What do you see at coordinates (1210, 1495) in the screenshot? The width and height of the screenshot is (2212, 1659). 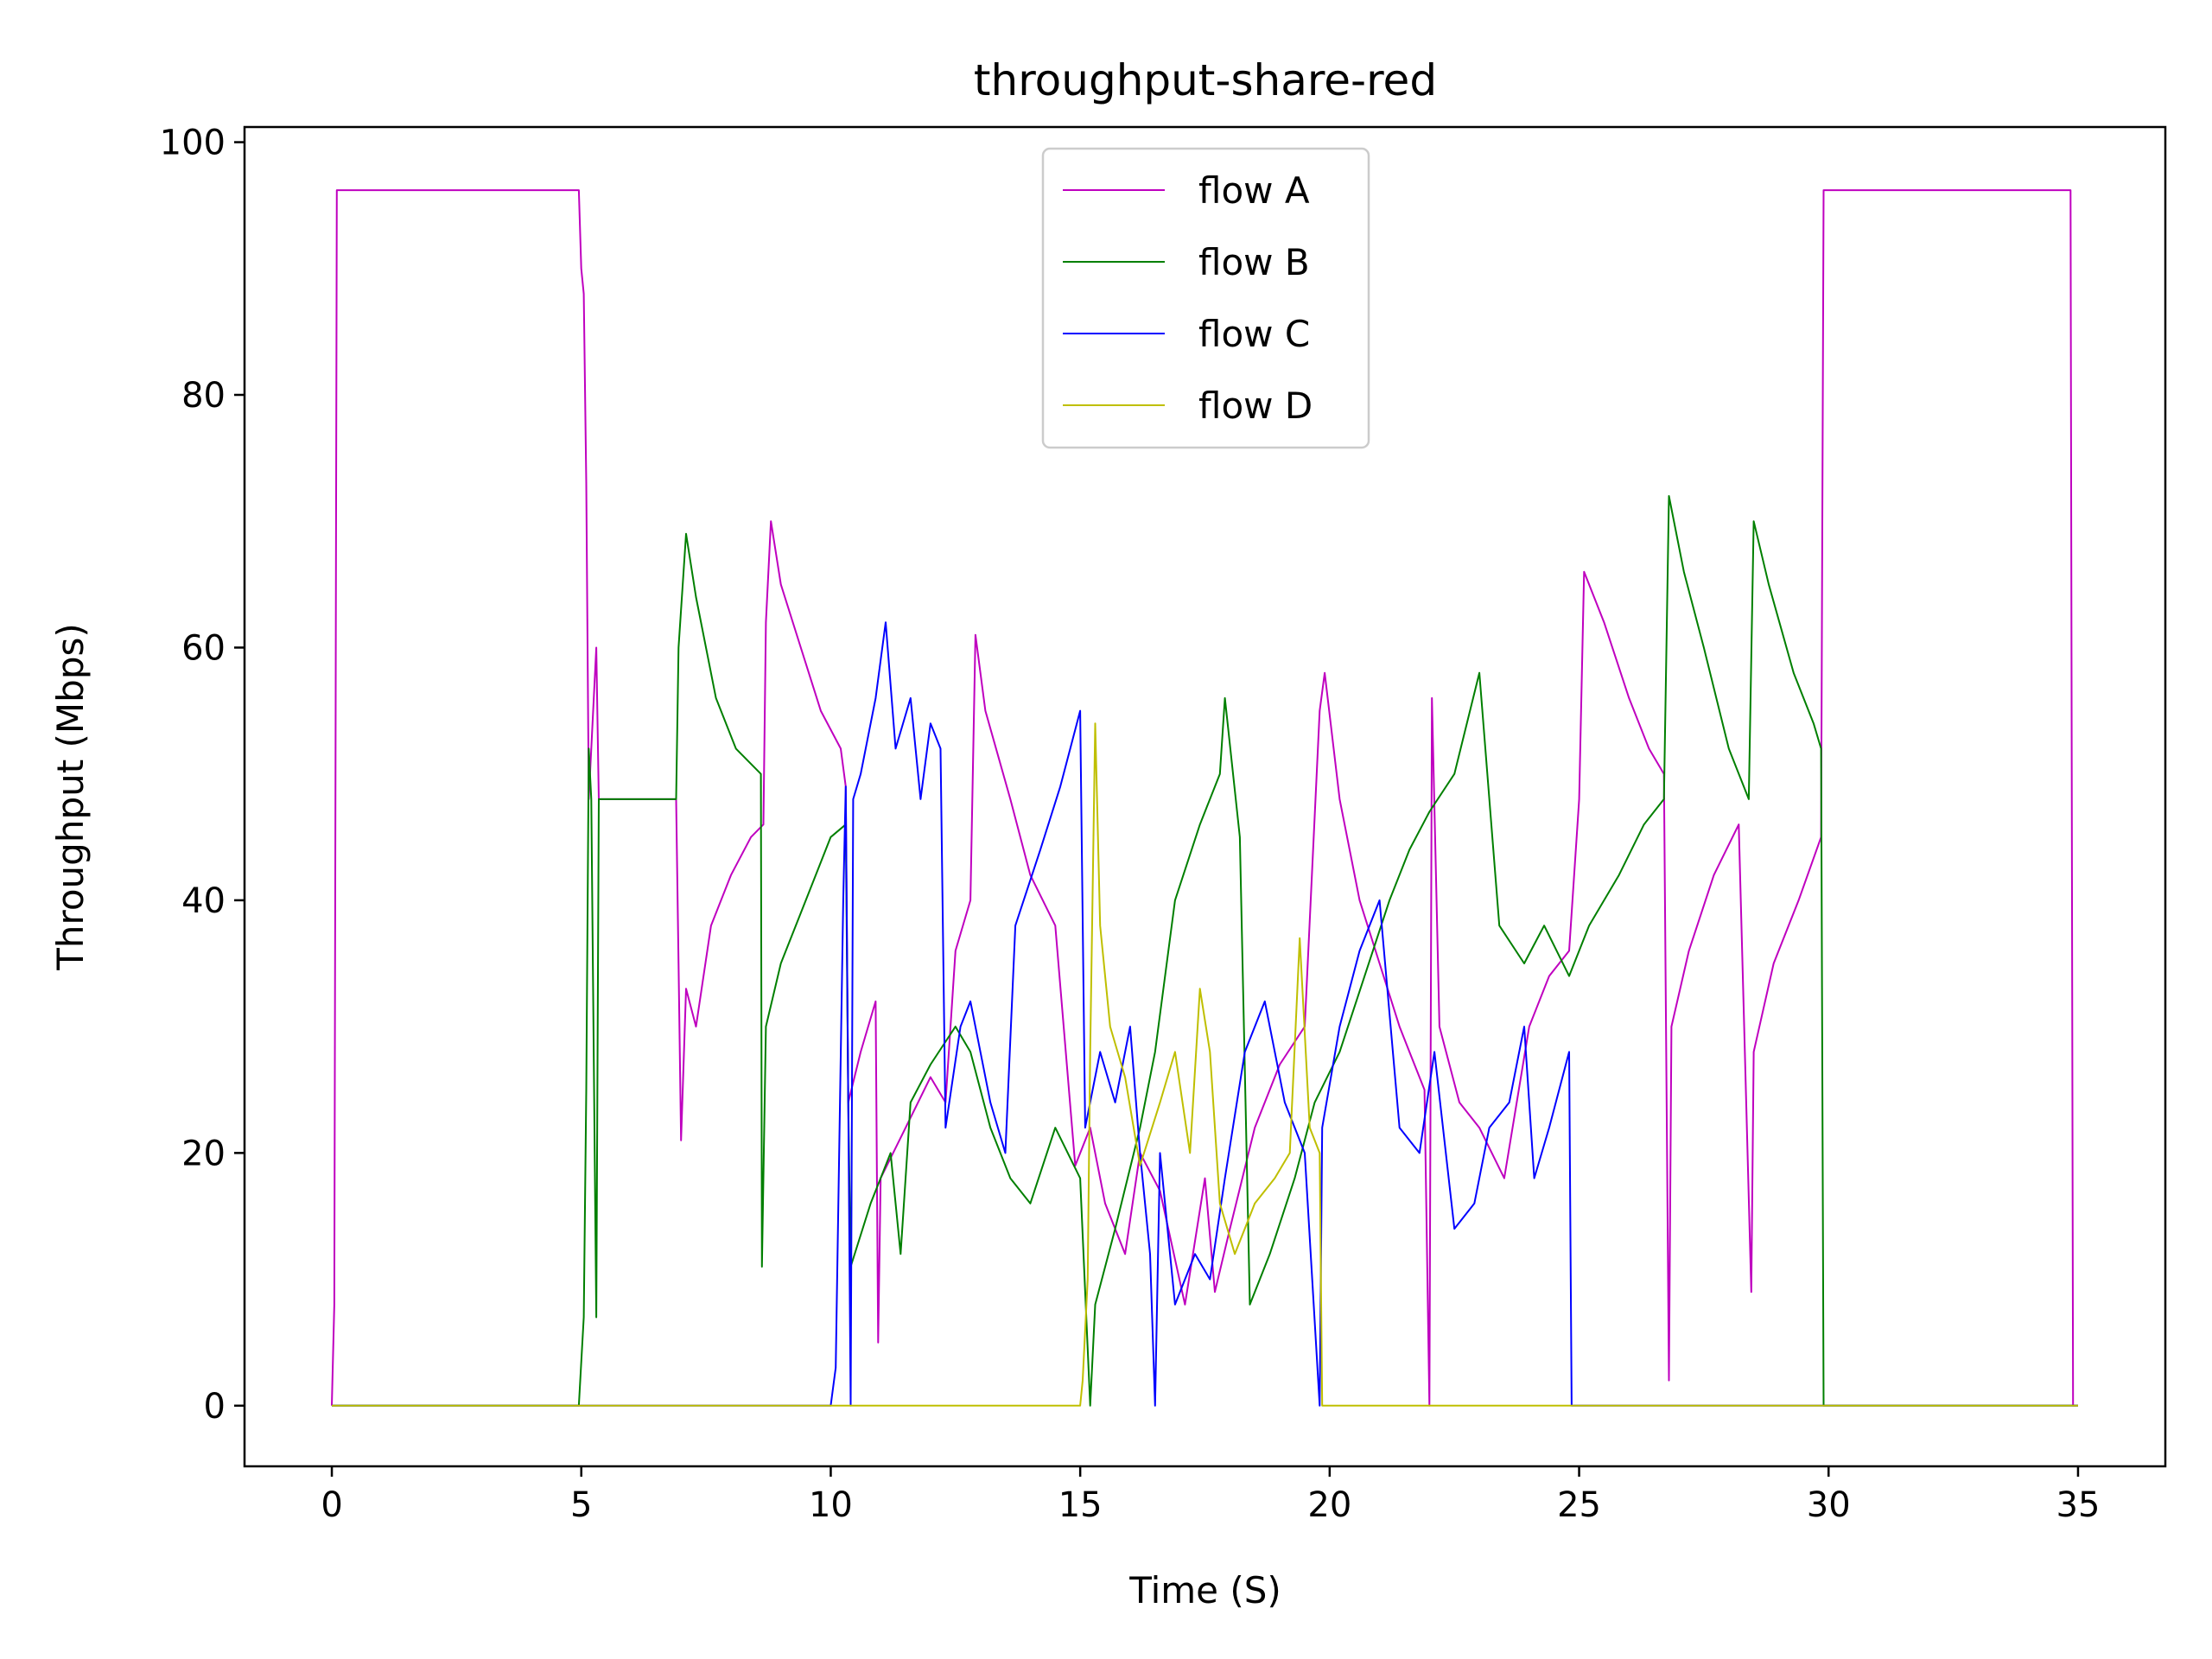 I see `x-axis-ticks: 0 5 10 15 20 25 30 35` at bounding box center [1210, 1495].